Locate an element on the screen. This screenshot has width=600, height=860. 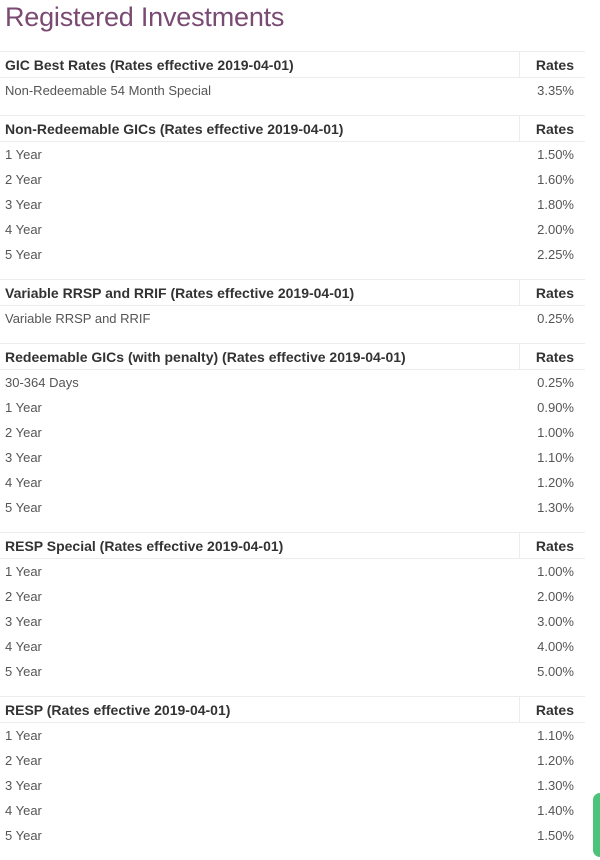
table-row: 5 Year 1.30% is located at coordinates (292, 507).